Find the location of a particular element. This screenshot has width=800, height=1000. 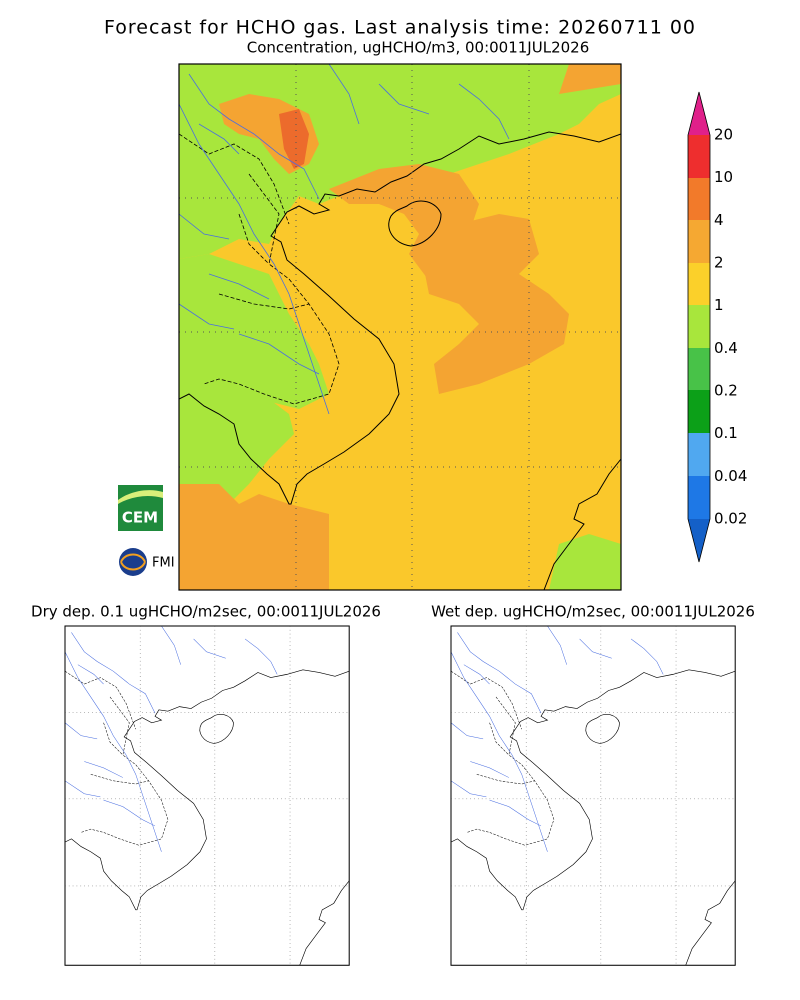

cem-text: CEM is located at coordinates (140, 518).